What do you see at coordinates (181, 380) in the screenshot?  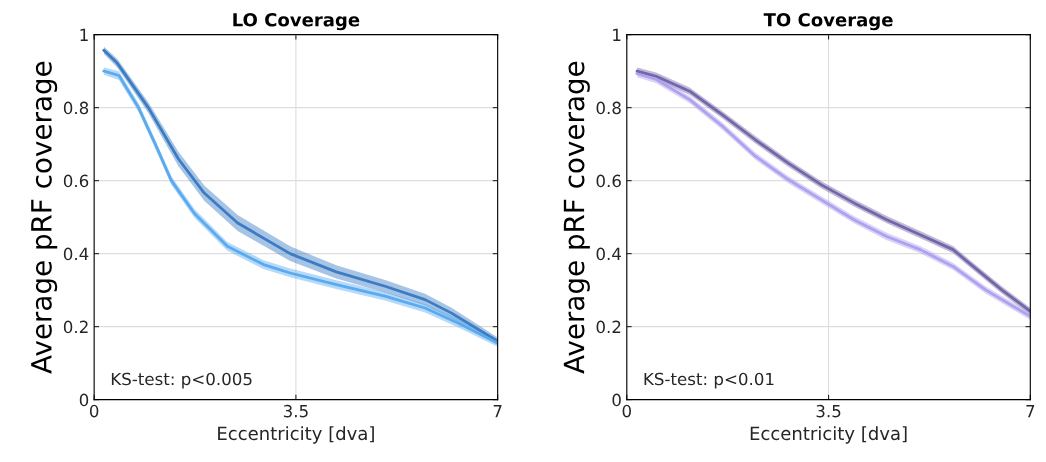 I see `annotation: KS-test: p<0.005` at bounding box center [181, 380].